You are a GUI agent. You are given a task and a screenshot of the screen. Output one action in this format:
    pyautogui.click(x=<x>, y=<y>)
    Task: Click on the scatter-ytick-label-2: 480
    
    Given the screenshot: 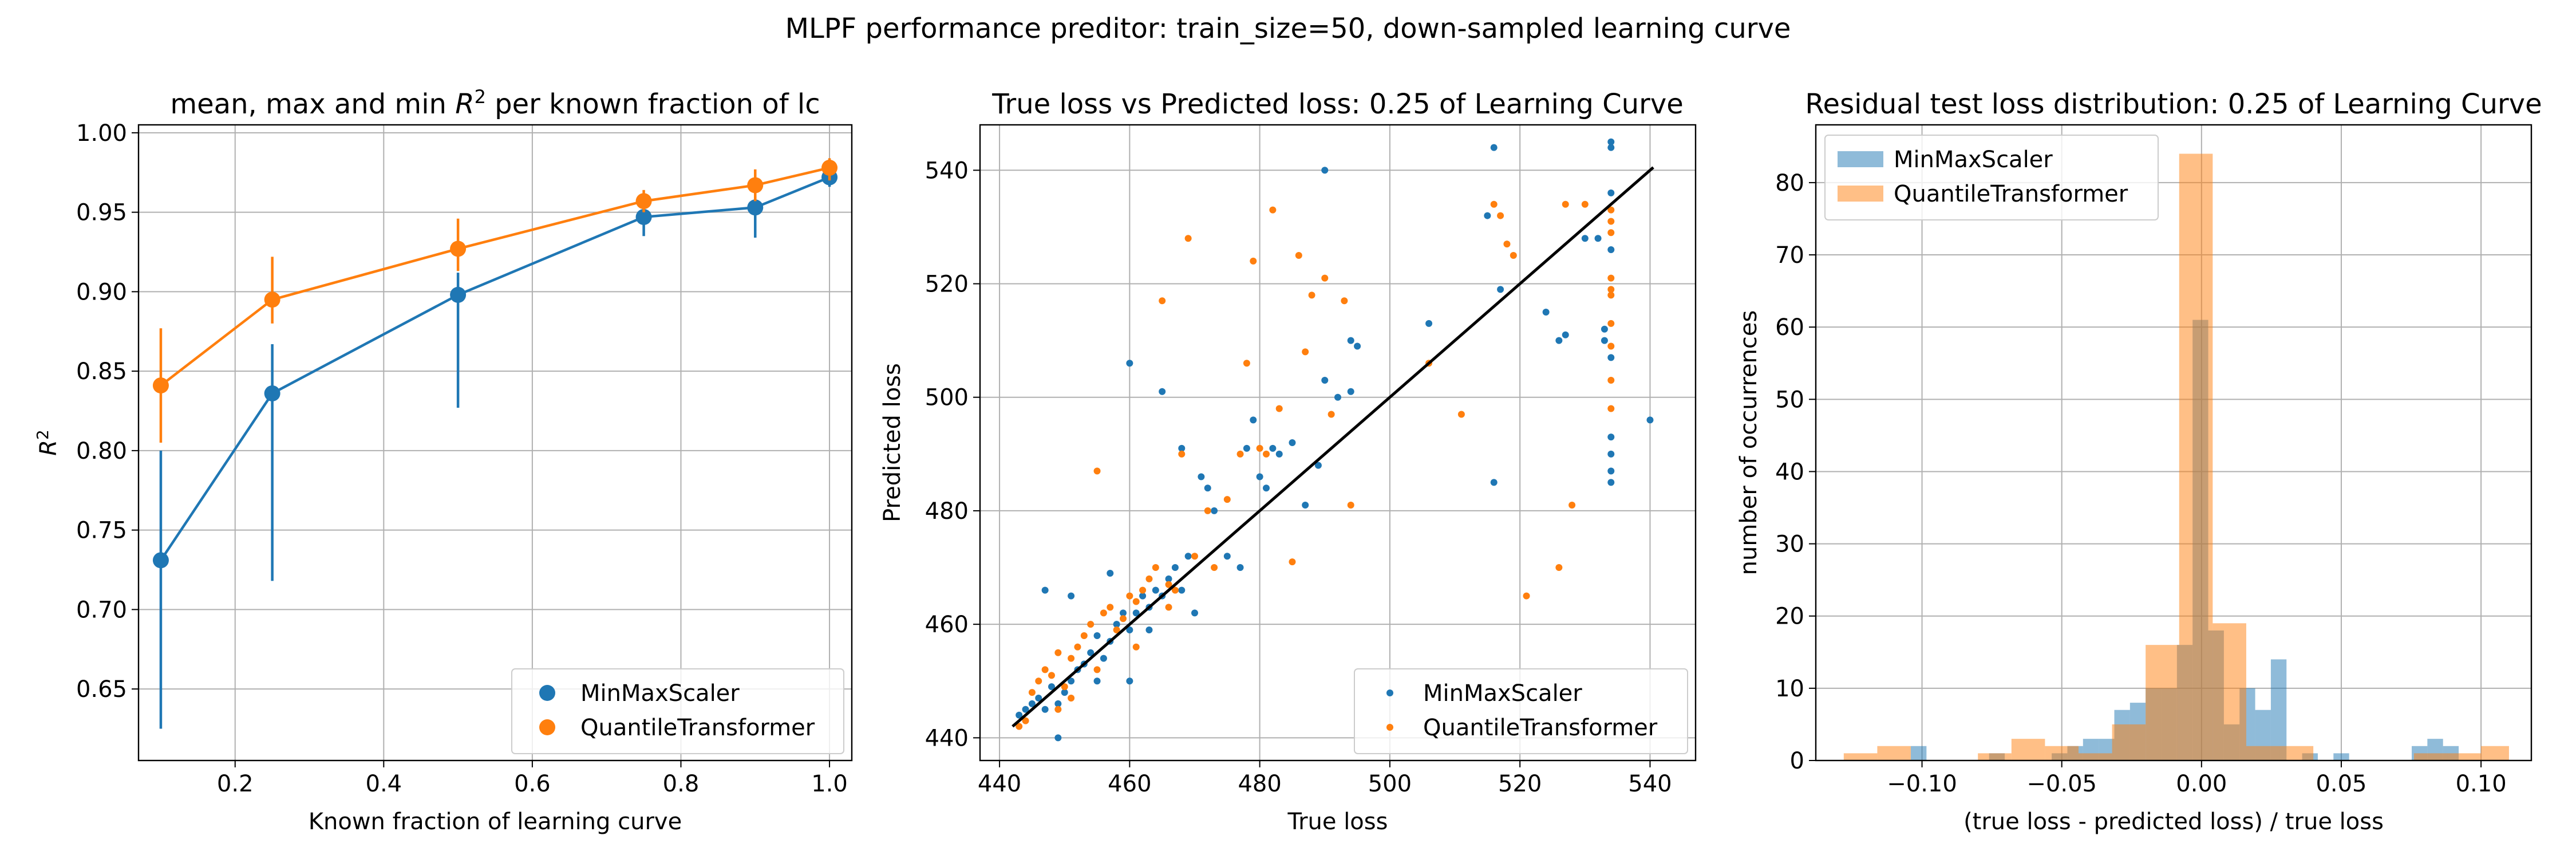 What is the action you would take?
    pyautogui.click(x=947, y=511)
    